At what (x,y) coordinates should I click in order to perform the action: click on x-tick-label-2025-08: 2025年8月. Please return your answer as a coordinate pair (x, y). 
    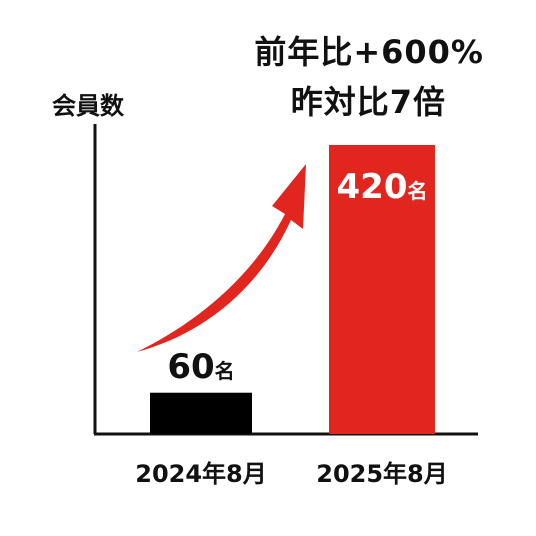
    Looking at the image, I should click on (382, 474).